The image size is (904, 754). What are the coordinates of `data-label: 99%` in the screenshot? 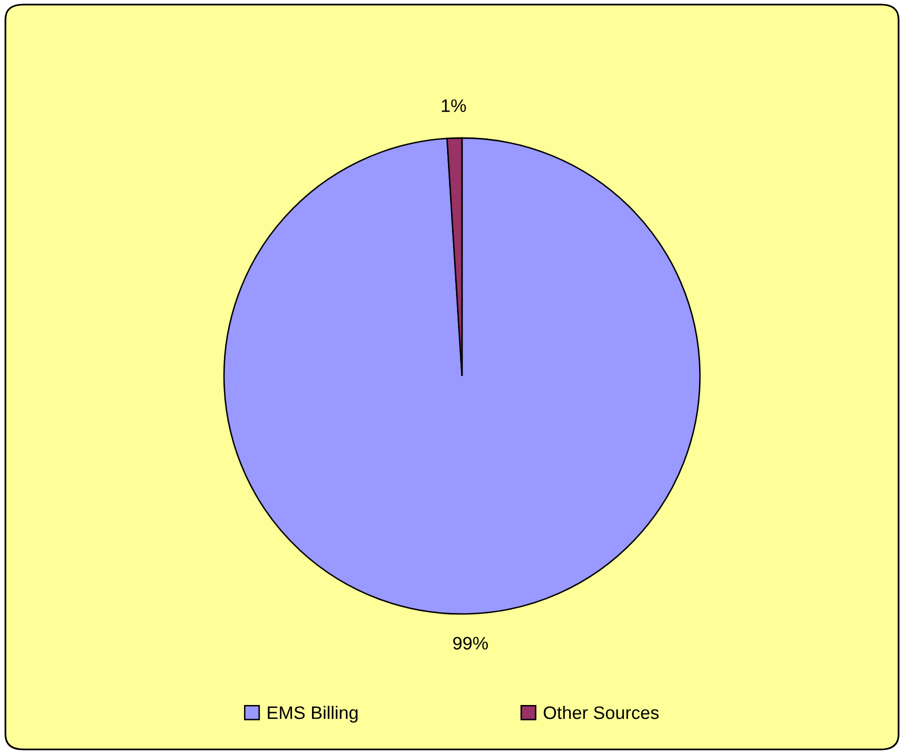 It's located at (470, 643).